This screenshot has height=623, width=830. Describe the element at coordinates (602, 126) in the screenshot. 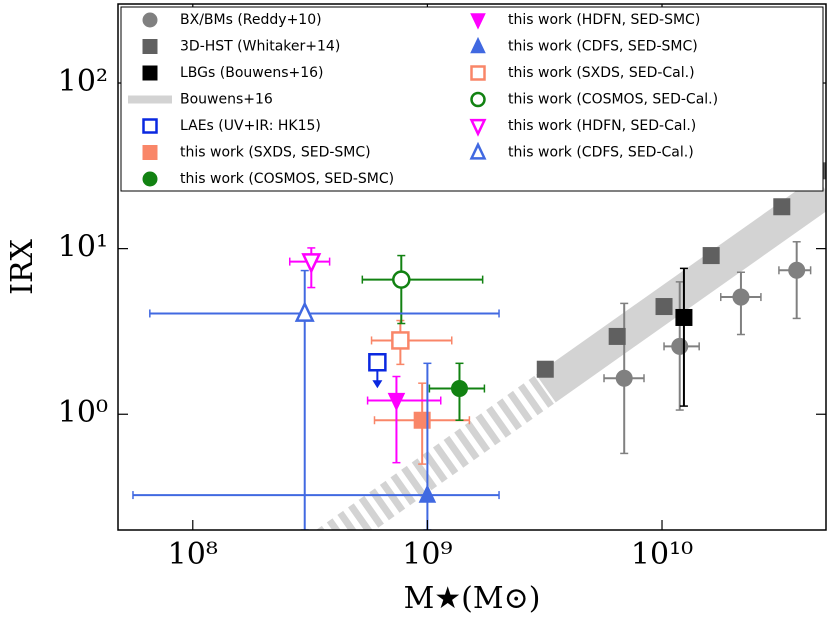

I see `legend-label: this work (HDFN, SED-Cal.)` at that location.